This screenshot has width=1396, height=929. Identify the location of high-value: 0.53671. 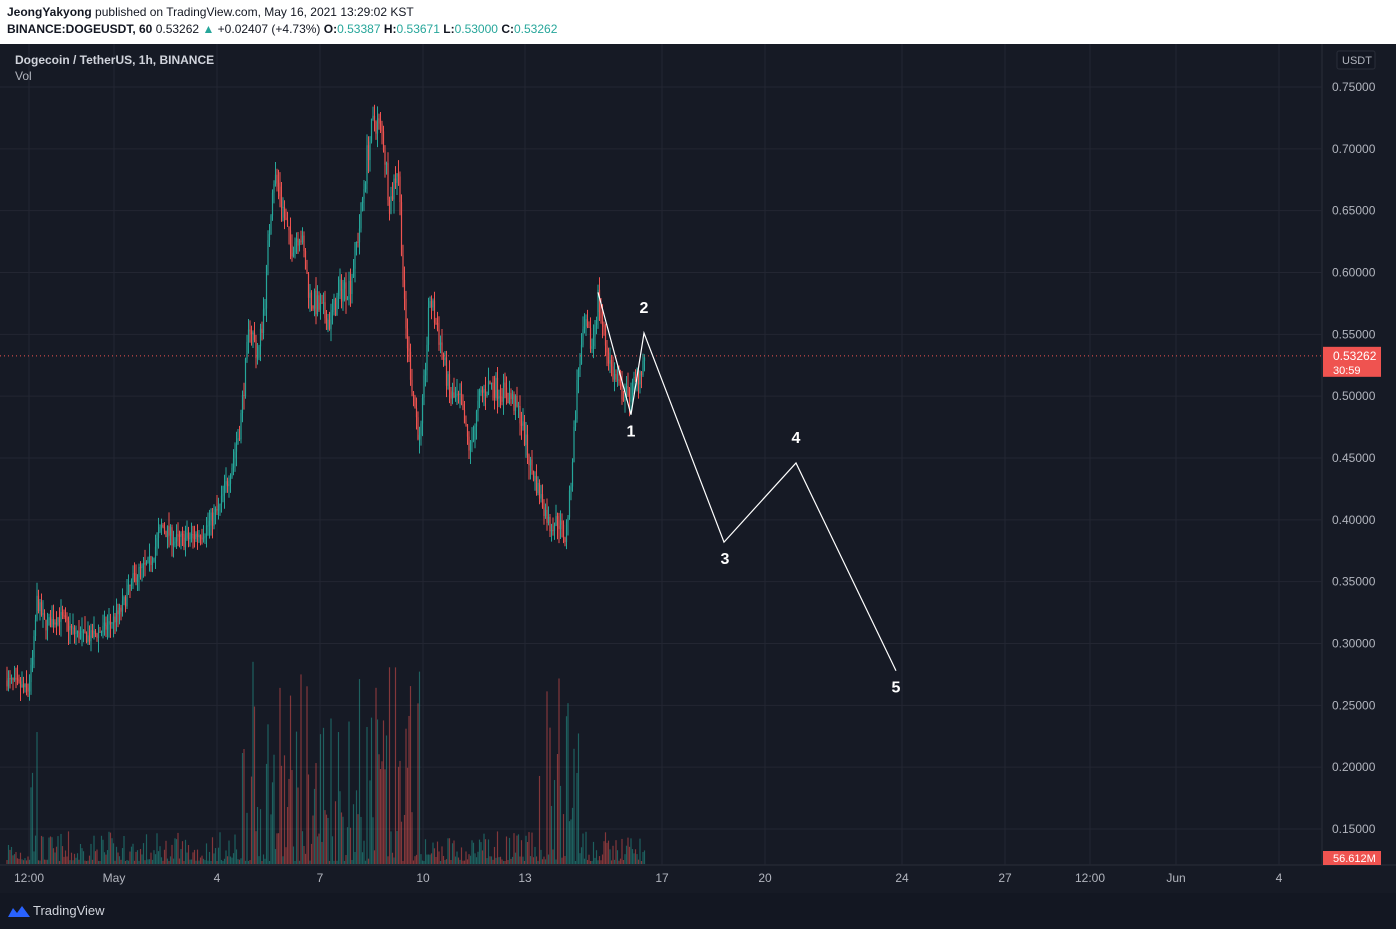
(418, 29).